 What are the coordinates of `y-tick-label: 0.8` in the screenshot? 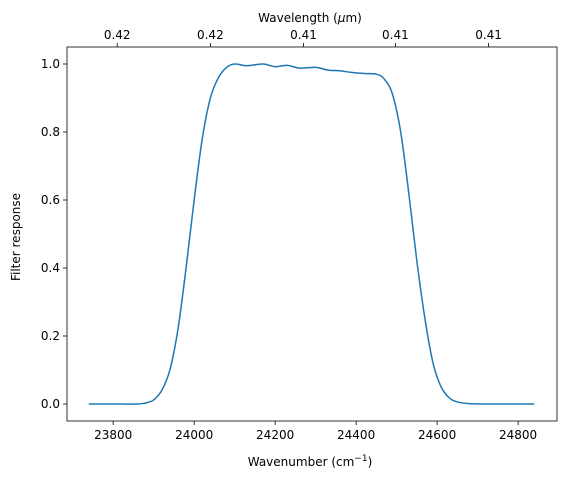 It's located at (50, 132).